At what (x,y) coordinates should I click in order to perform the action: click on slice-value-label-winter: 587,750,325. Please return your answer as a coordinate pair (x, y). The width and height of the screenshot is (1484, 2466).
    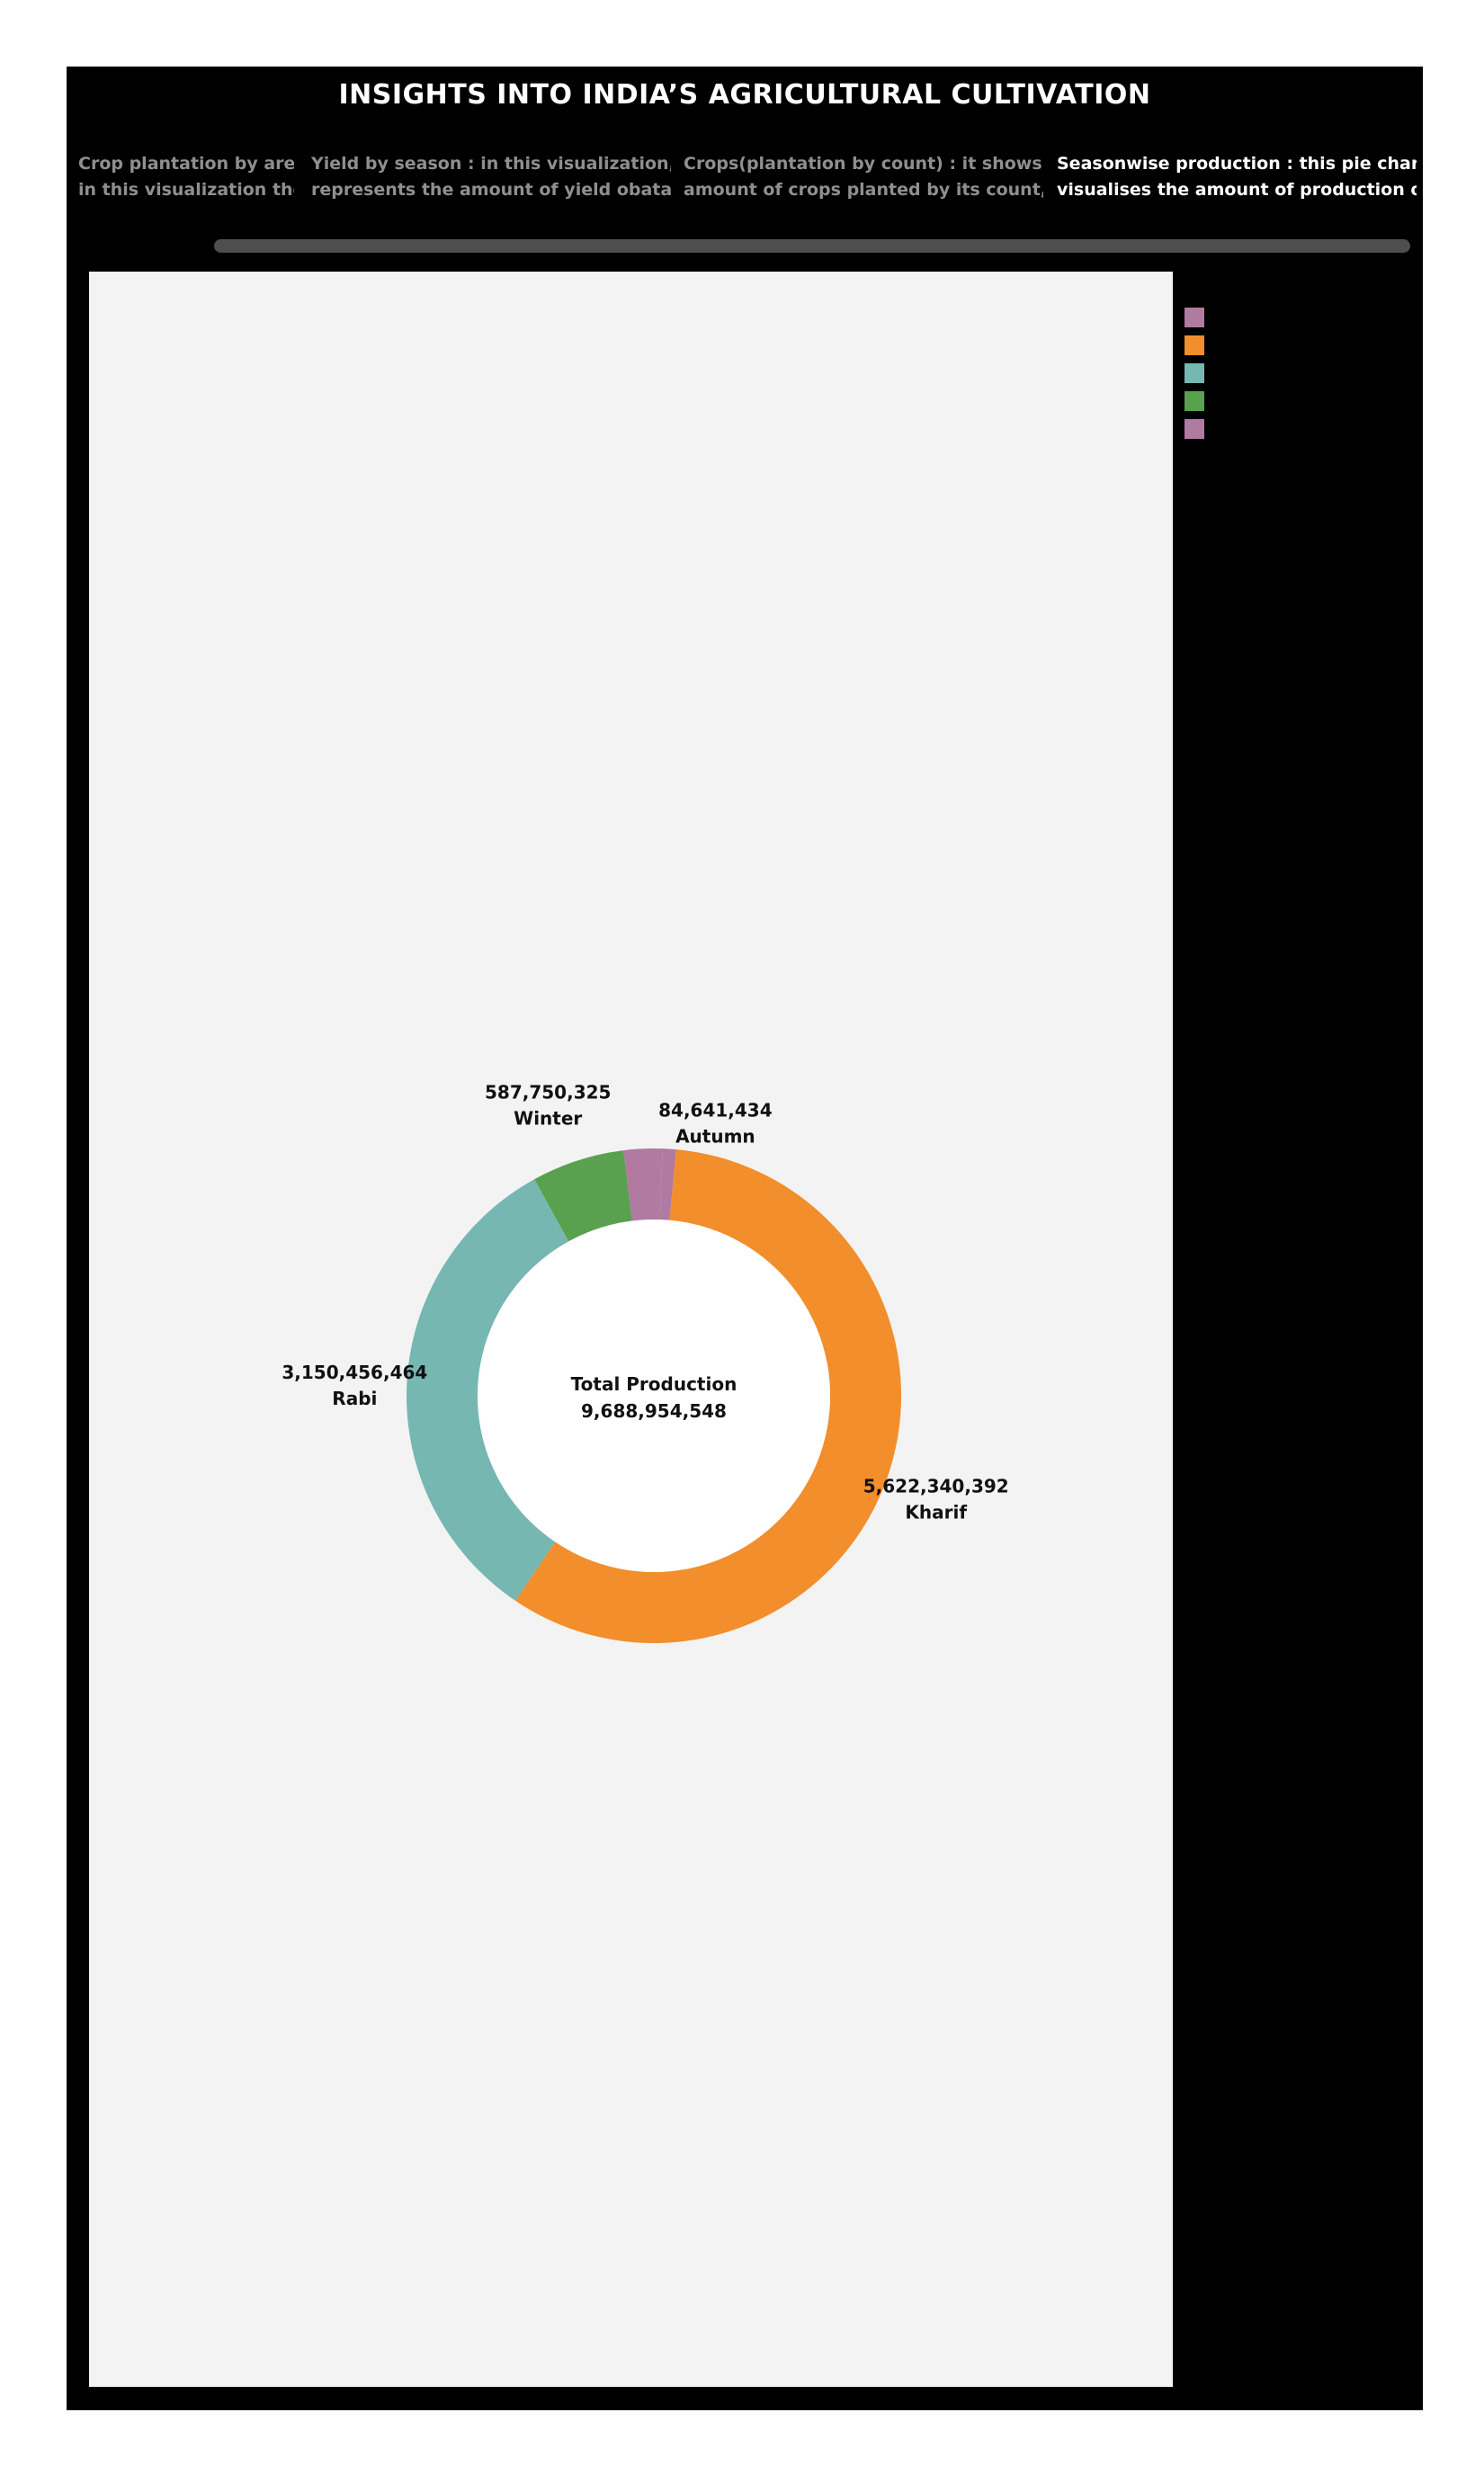
    Looking at the image, I should click on (548, 1092).